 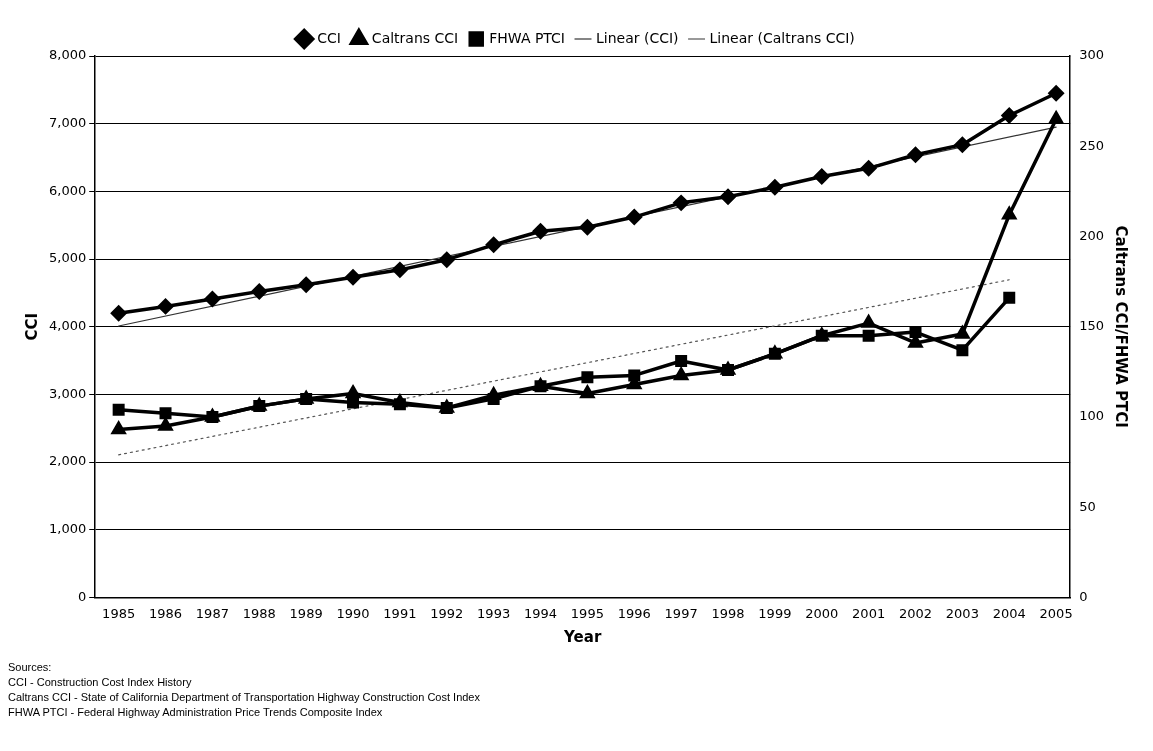 I want to click on legend-label: Linear (CCI), so click(x=637, y=37).